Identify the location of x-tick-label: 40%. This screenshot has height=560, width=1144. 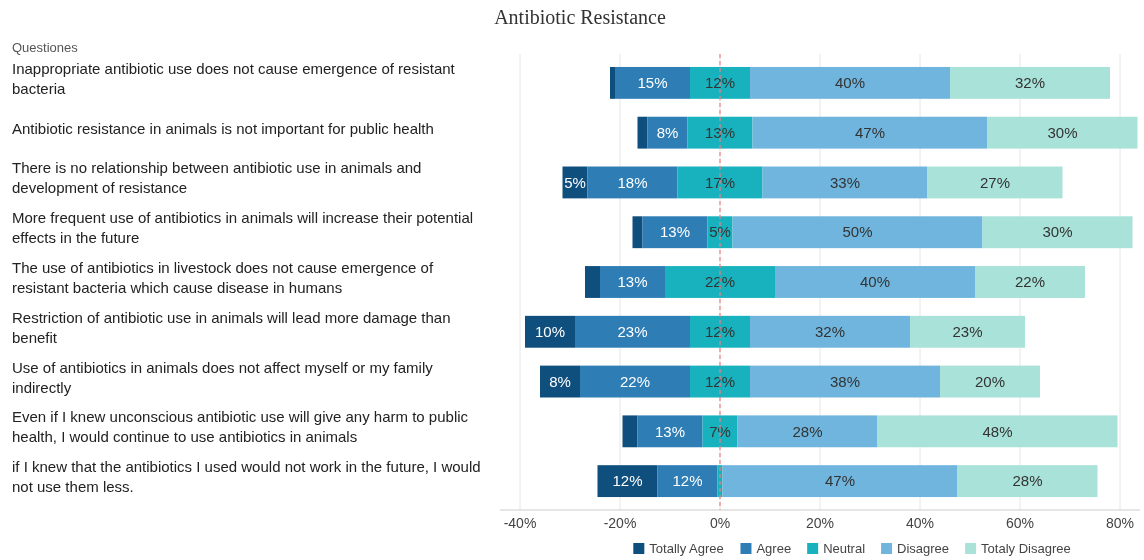
(920, 523).